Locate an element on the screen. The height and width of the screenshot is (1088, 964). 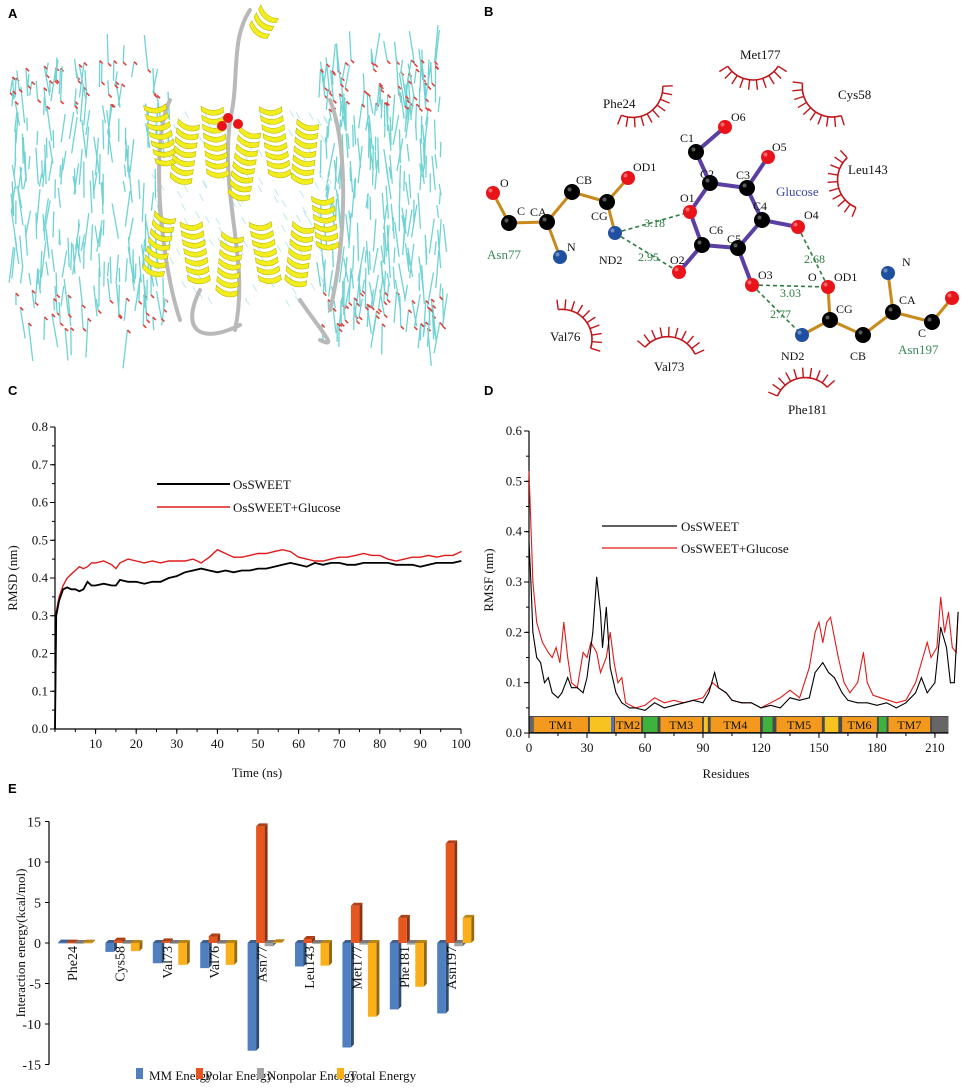
hydrophobic-contact-arc is located at coordinates (579, 325).